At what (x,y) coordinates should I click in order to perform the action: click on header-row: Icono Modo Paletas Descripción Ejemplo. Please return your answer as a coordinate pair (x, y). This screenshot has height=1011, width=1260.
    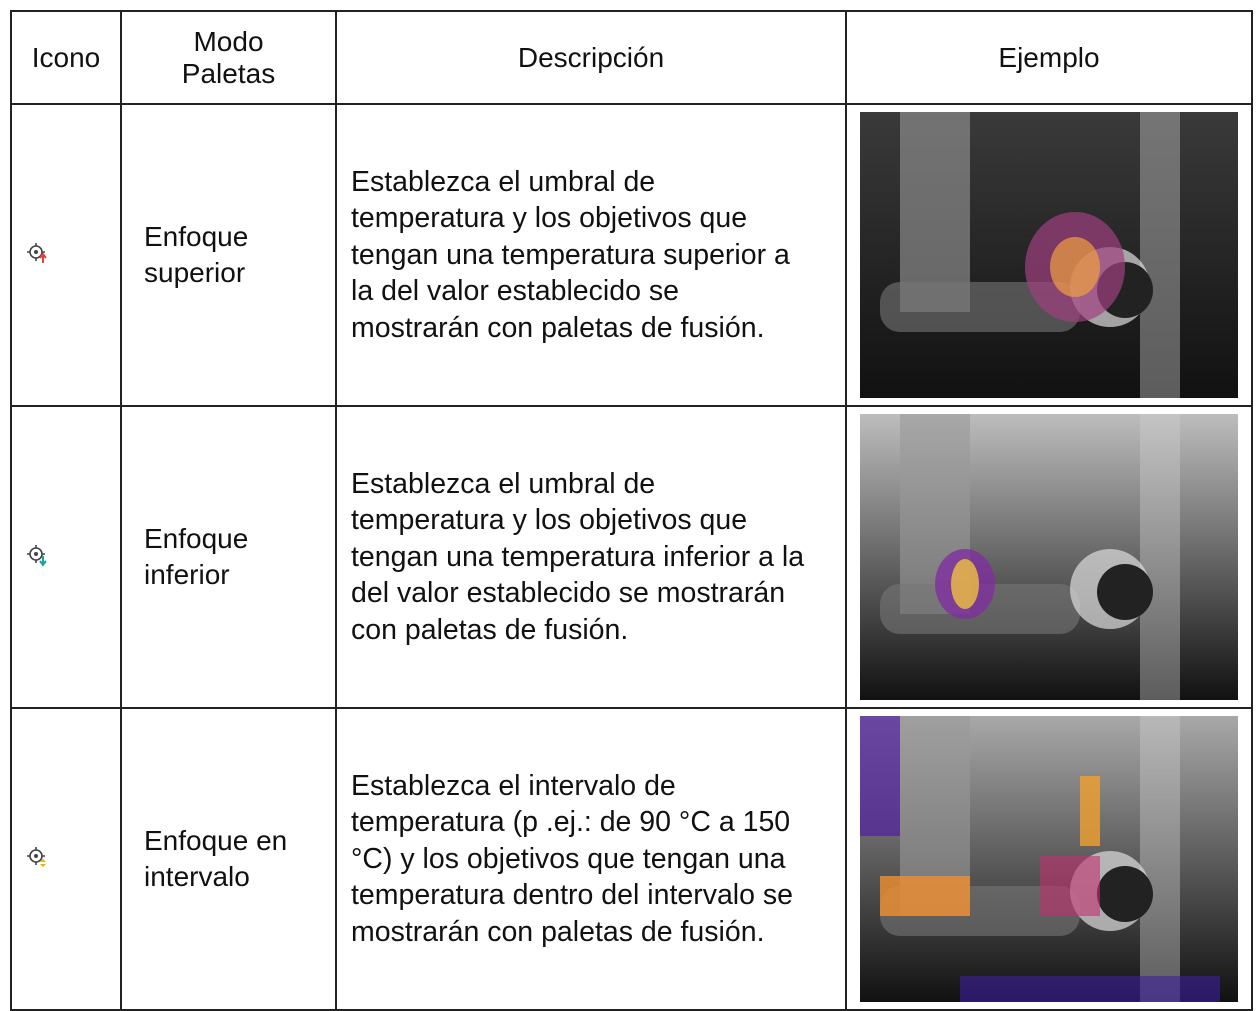
    Looking at the image, I should click on (631, 57).